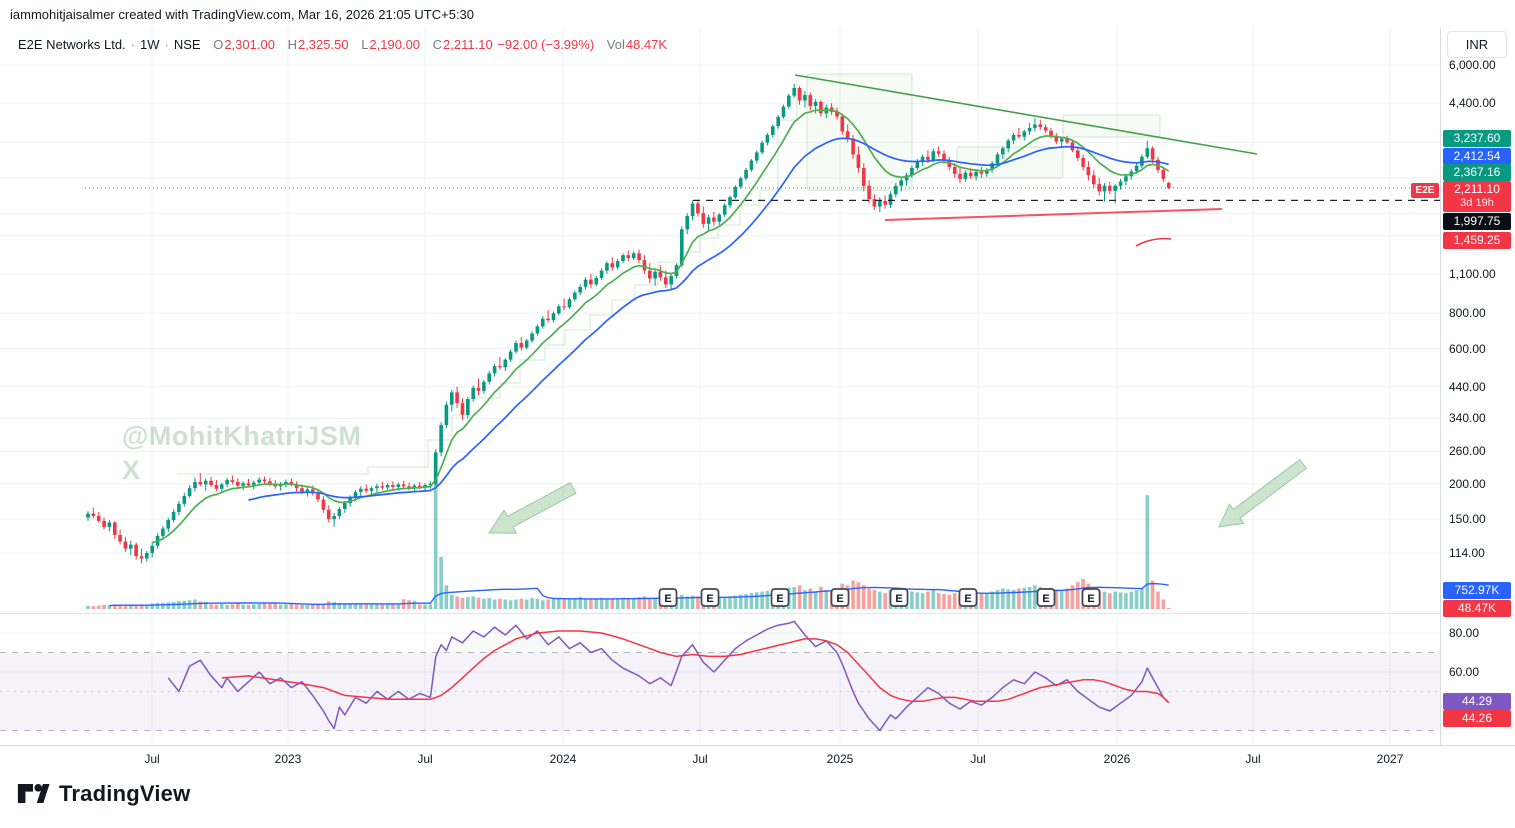 Image resolution: width=1515 pixels, height=828 pixels. What do you see at coordinates (1467, 348) in the screenshot?
I see `price-axis-label: 600.00` at bounding box center [1467, 348].